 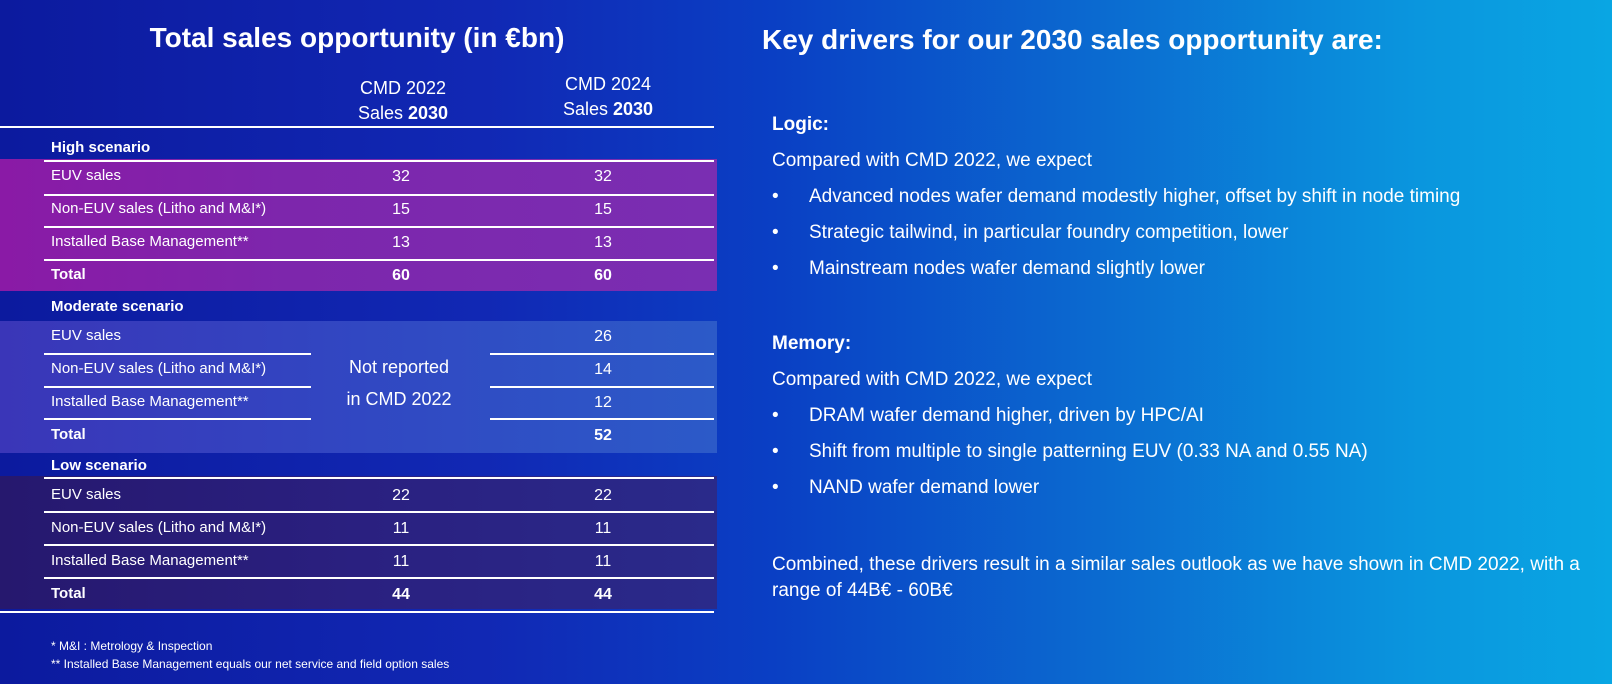 What do you see at coordinates (357, 612) in the screenshot?
I see `table-bottom-rule` at bounding box center [357, 612].